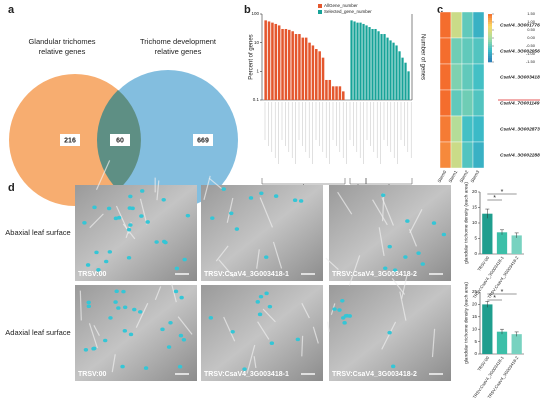  Describe the element at coordinates (246, 274) in the screenshot. I see `sem-caption: TRSV:CsaV4_3G003418-1` at that location.